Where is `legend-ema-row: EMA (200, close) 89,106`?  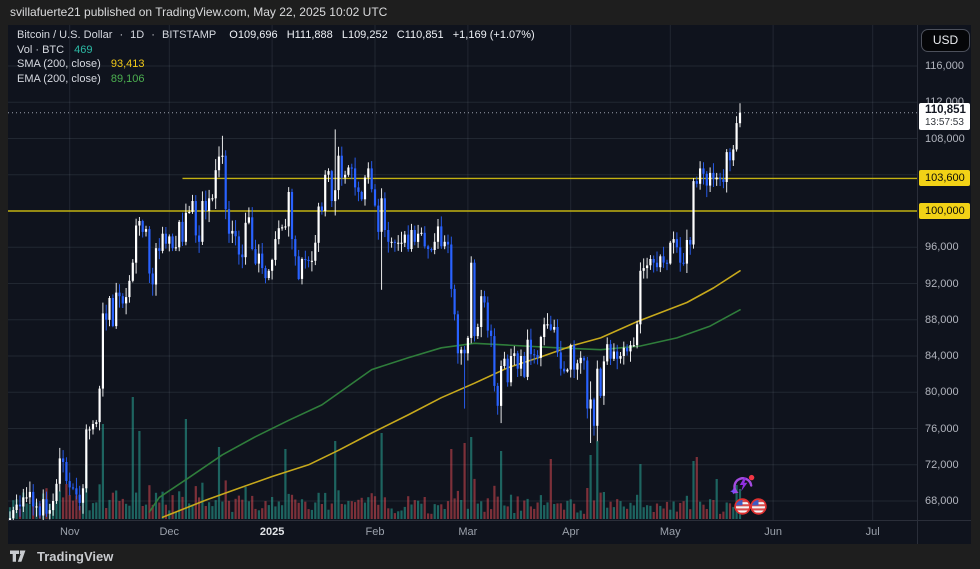
legend-ema-row: EMA (200, close) 89,106 is located at coordinates (276, 79).